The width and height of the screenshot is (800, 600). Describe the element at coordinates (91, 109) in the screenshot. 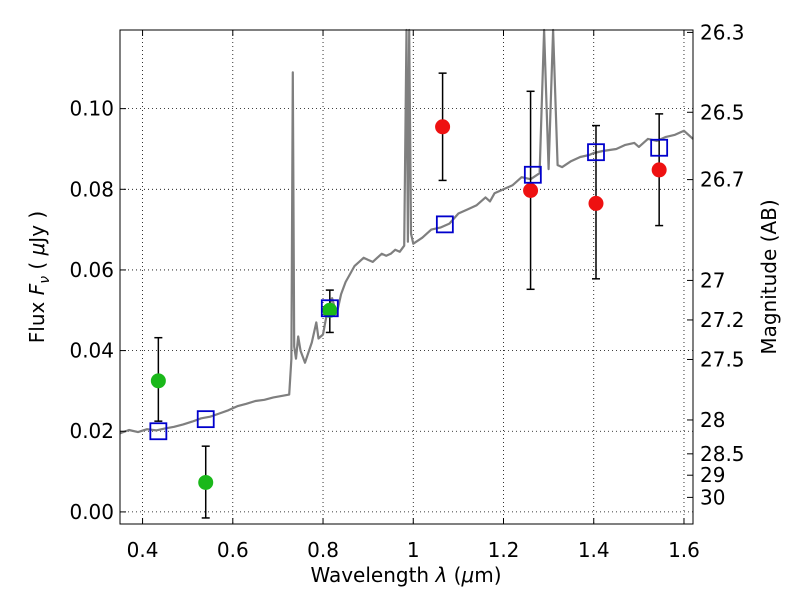

I see `y-tick-label: 0.10` at that location.